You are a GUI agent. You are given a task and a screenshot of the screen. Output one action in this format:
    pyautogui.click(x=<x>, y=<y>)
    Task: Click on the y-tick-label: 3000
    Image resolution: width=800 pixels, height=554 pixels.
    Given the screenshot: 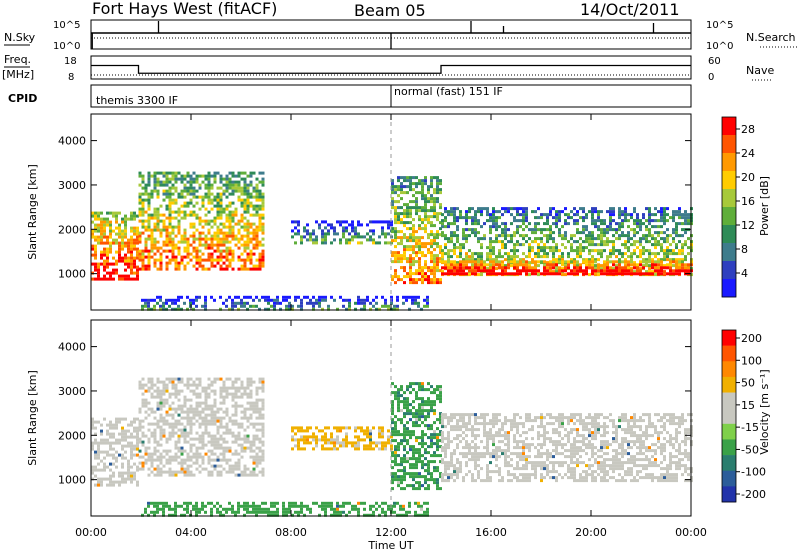 What is the action you would take?
    pyautogui.click(x=72, y=185)
    